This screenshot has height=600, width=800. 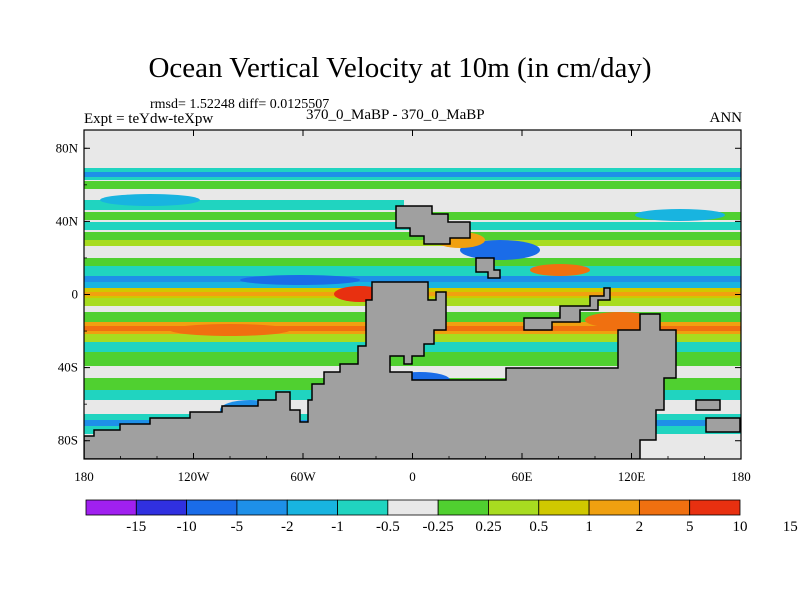 I want to click on x-tick-label: 120E, so click(x=632, y=476).